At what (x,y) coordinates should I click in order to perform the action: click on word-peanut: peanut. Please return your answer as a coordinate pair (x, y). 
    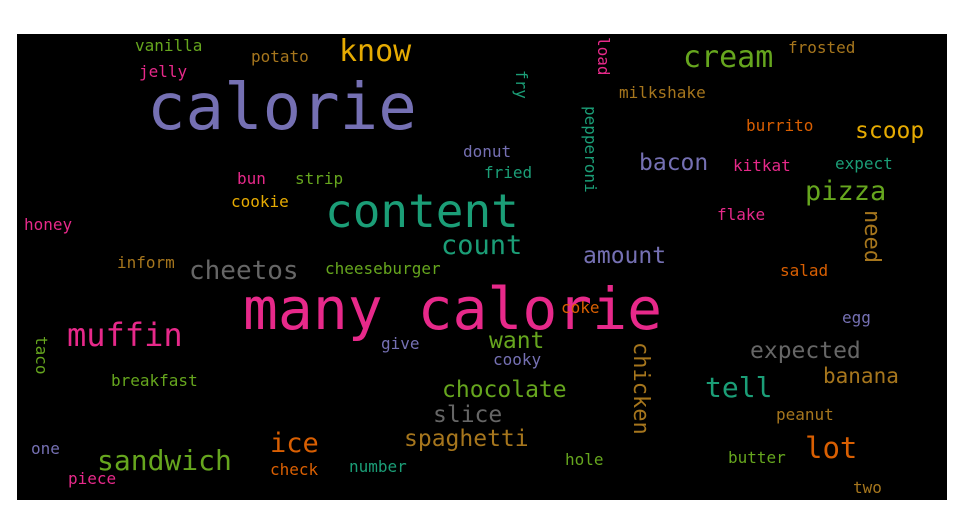
    Looking at the image, I should click on (805, 414).